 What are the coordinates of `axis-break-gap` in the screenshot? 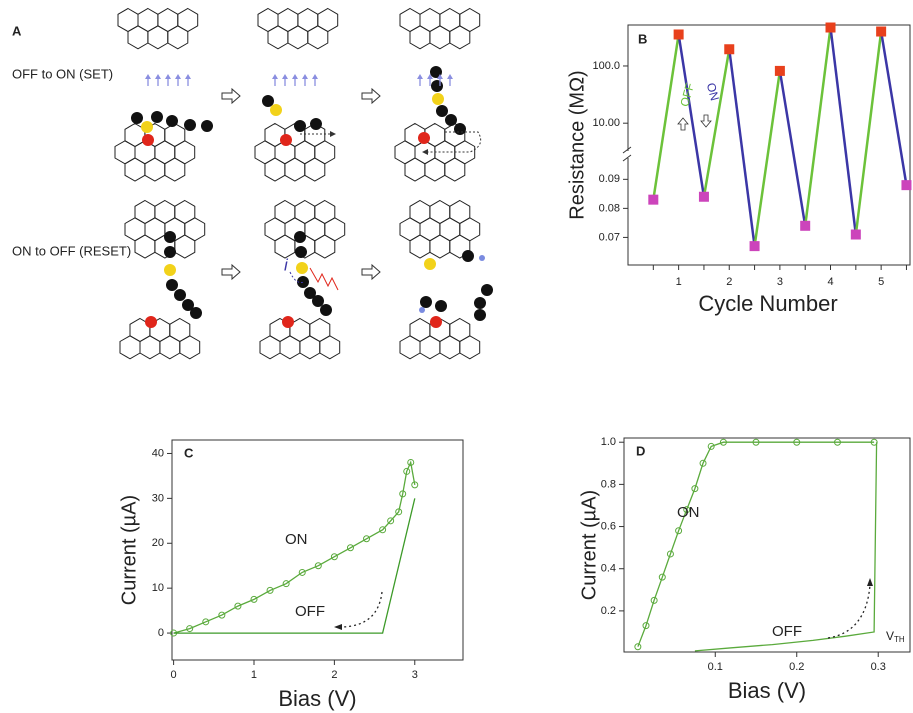 It's located at (627, 154).